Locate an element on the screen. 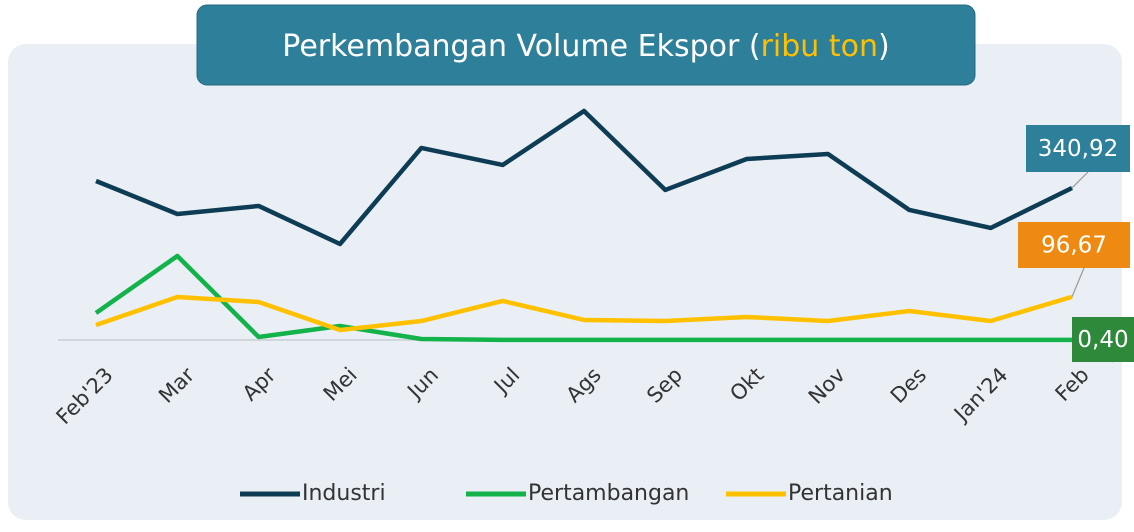 The width and height of the screenshot is (1134, 532). value-label: 0,40 is located at coordinates (1102, 340).